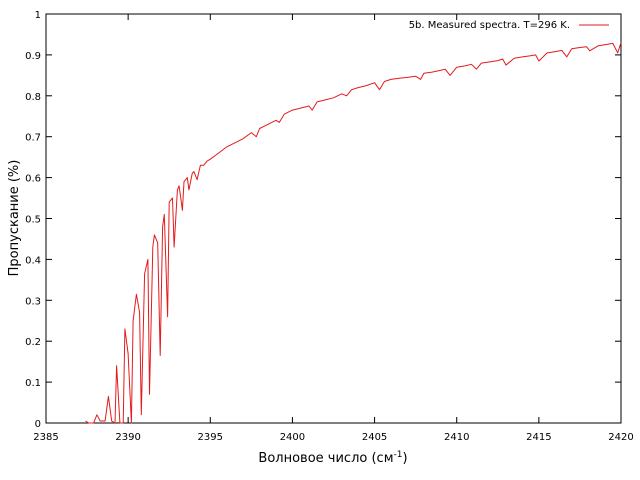  Describe the element at coordinates (538, 437) in the screenshot. I see `x-tick-label: 2415` at that location.